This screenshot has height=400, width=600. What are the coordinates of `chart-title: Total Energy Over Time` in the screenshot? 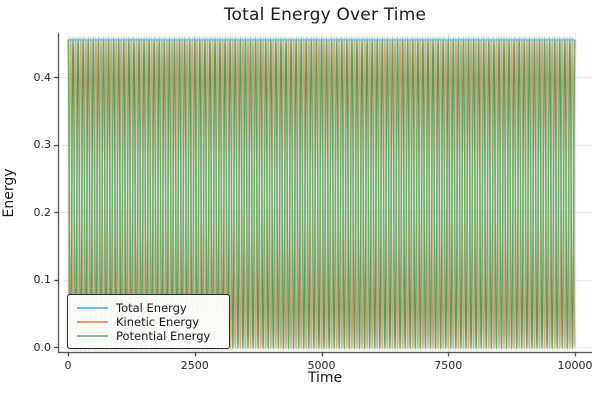 It's located at (325, 15).